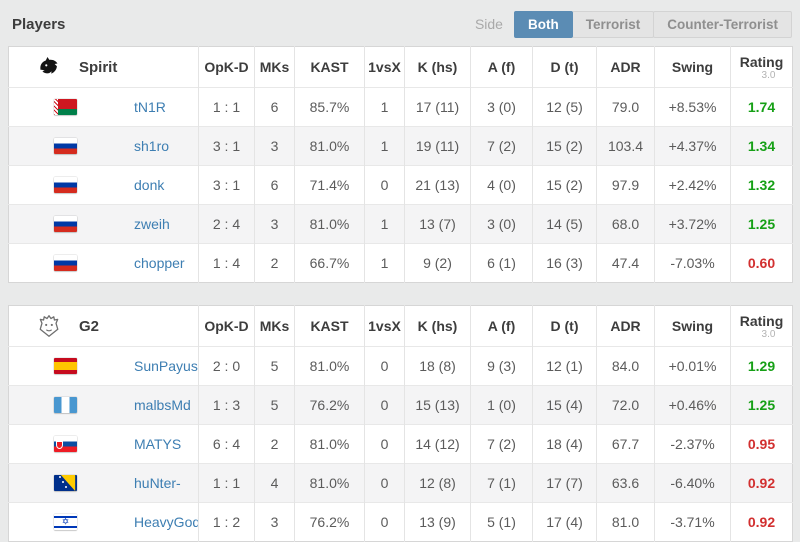 The image size is (800, 542). Describe the element at coordinates (226, 444) in the screenshot. I see `opkd-value: 6 : 4` at that location.